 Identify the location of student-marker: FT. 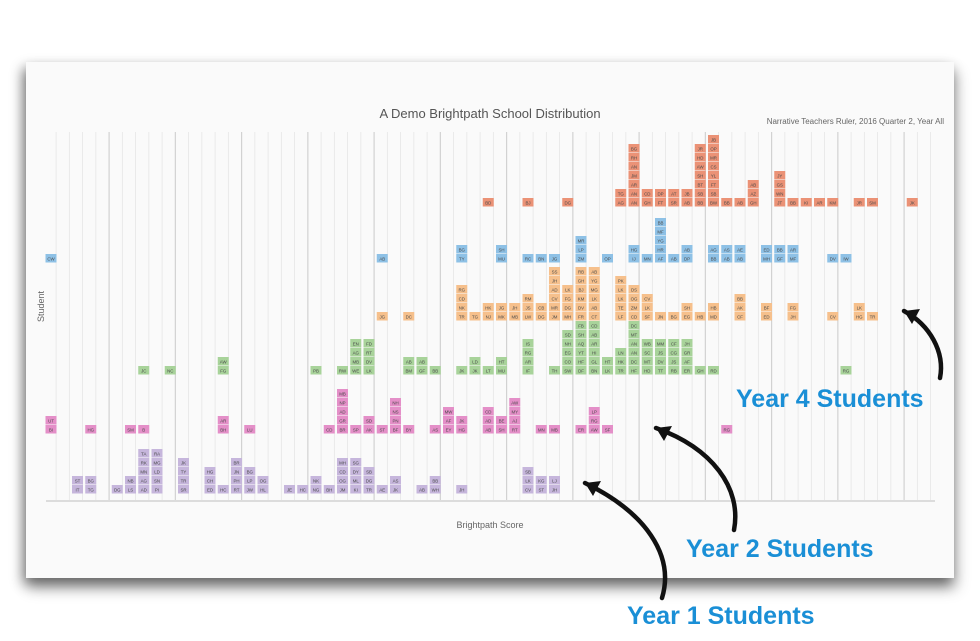
(660, 202).